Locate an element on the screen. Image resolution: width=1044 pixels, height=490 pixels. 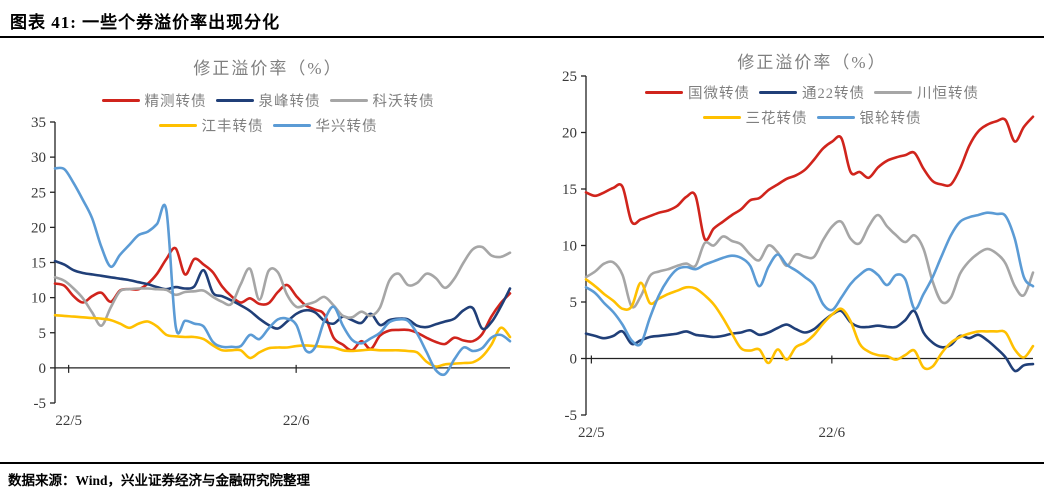
legend-item-国微转债: 国微转债 is located at coordinates (697, 92).